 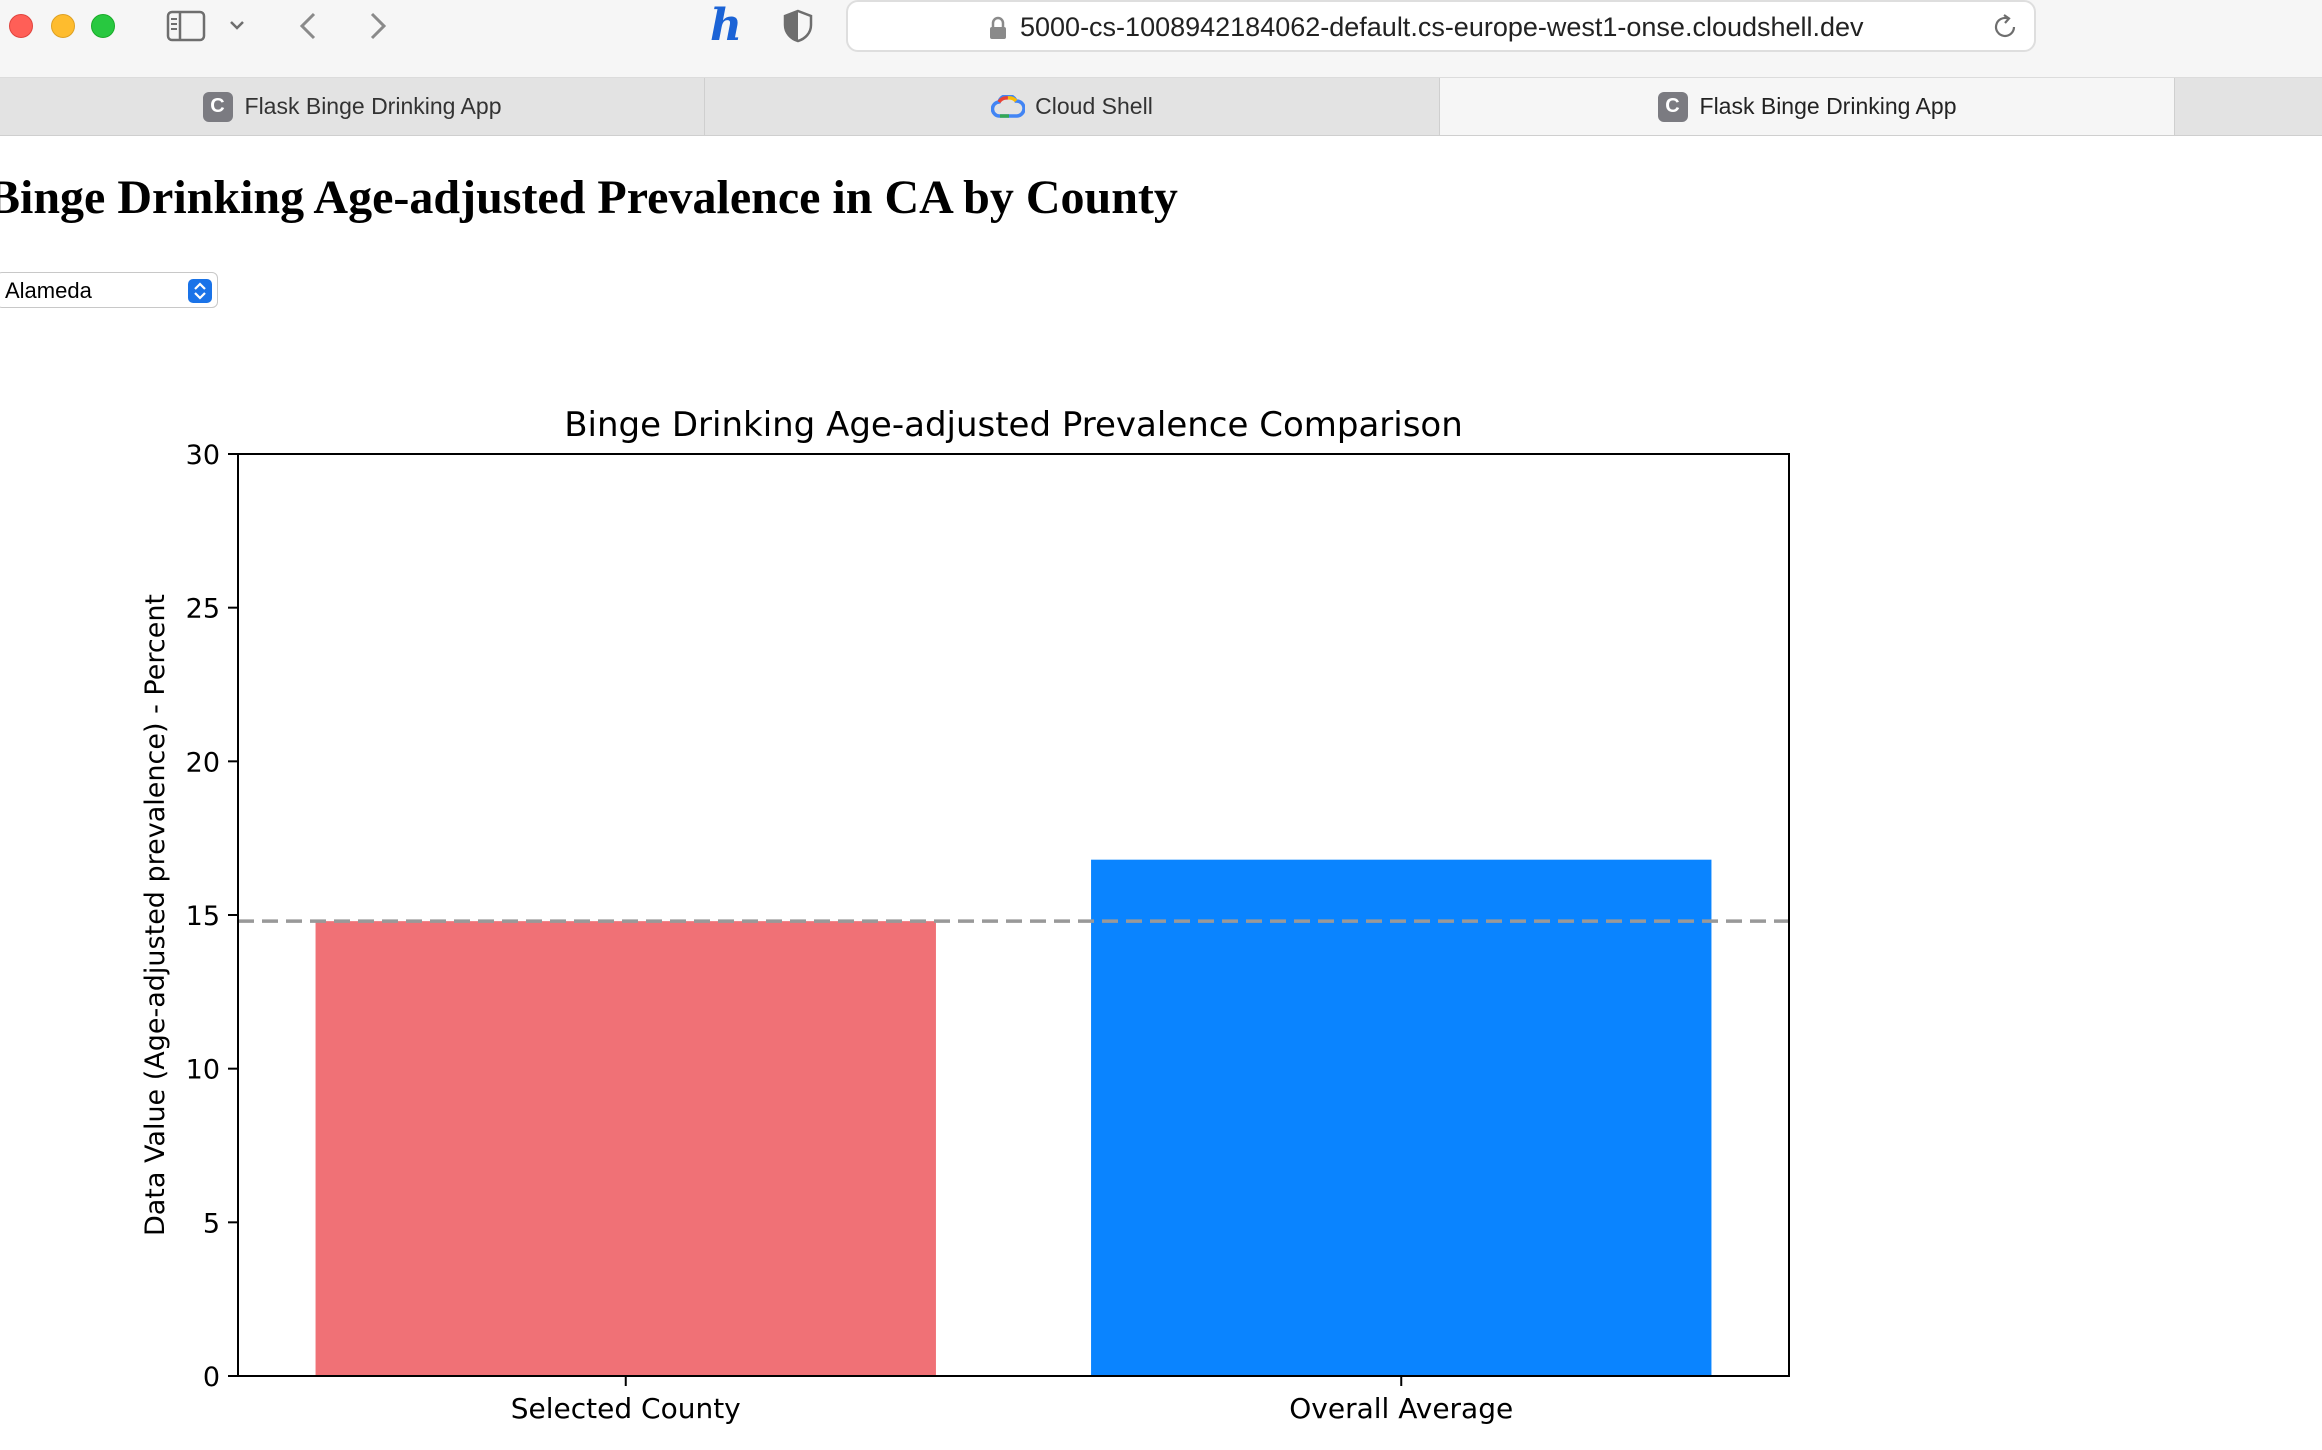 What do you see at coordinates (103, 26) in the screenshot?
I see `zoom-window-button` at bounding box center [103, 26].